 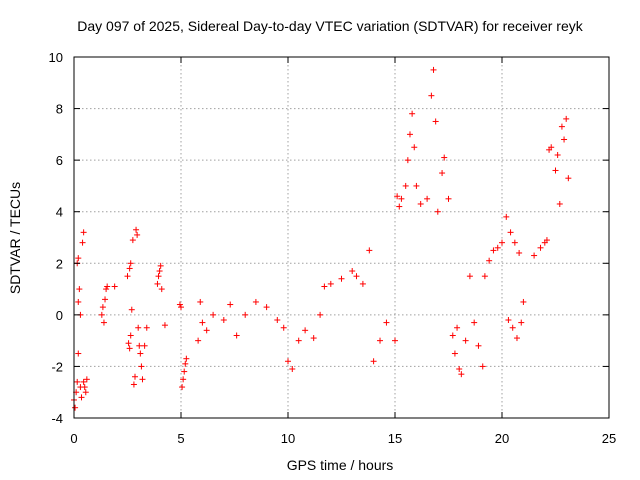 What do you see at coordinates (180, 438) in the screenshot?
I see `x-tick-label: 5` at bounding box center [180, 438].